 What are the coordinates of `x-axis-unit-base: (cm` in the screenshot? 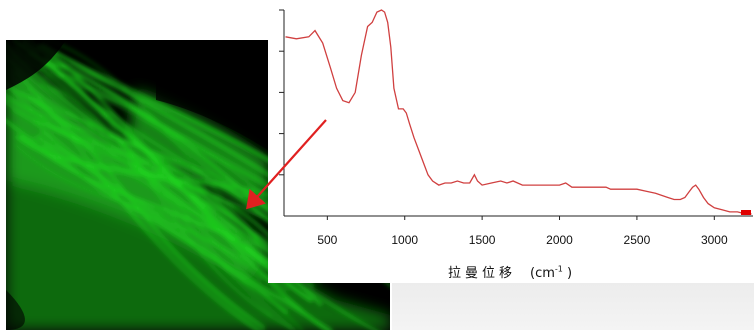 It's located at (542, 273).